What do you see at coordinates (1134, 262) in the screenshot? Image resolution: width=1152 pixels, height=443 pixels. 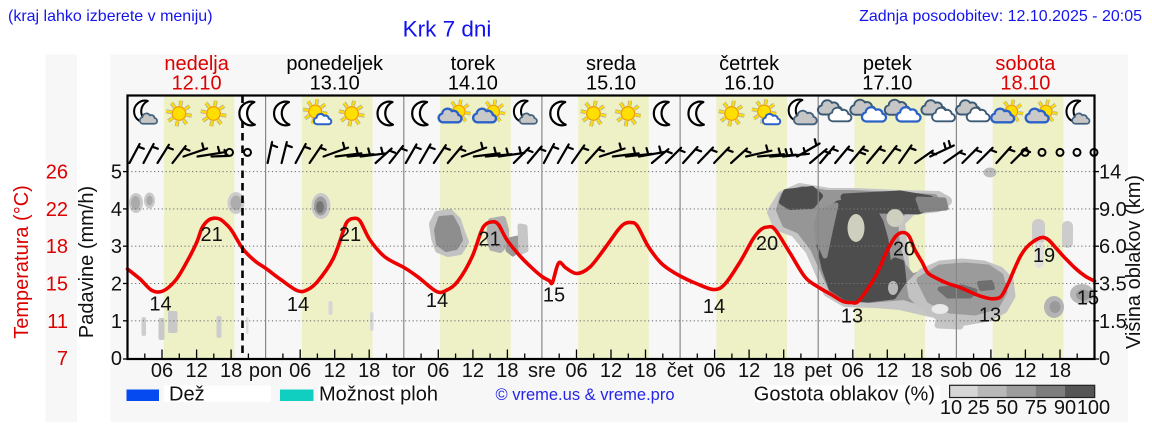 I see `svg-text: Višina oblakov (km)` at bounding box center [1134, 262].